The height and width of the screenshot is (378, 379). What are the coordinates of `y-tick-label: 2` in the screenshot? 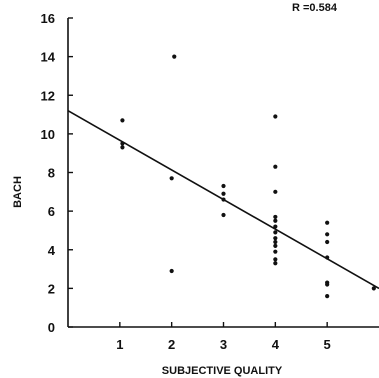 It's located at (51, 288).